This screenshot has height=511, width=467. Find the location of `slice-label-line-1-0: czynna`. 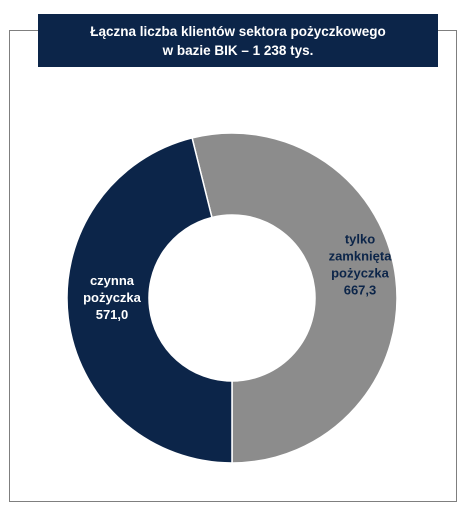

slice-label-line-1-0: czynna is located at coordinates (112, 280).